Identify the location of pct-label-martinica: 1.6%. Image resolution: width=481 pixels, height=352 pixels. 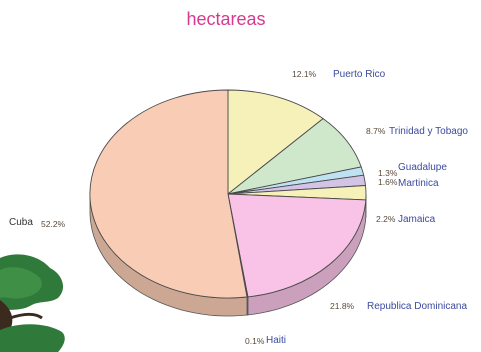
(388, 182).